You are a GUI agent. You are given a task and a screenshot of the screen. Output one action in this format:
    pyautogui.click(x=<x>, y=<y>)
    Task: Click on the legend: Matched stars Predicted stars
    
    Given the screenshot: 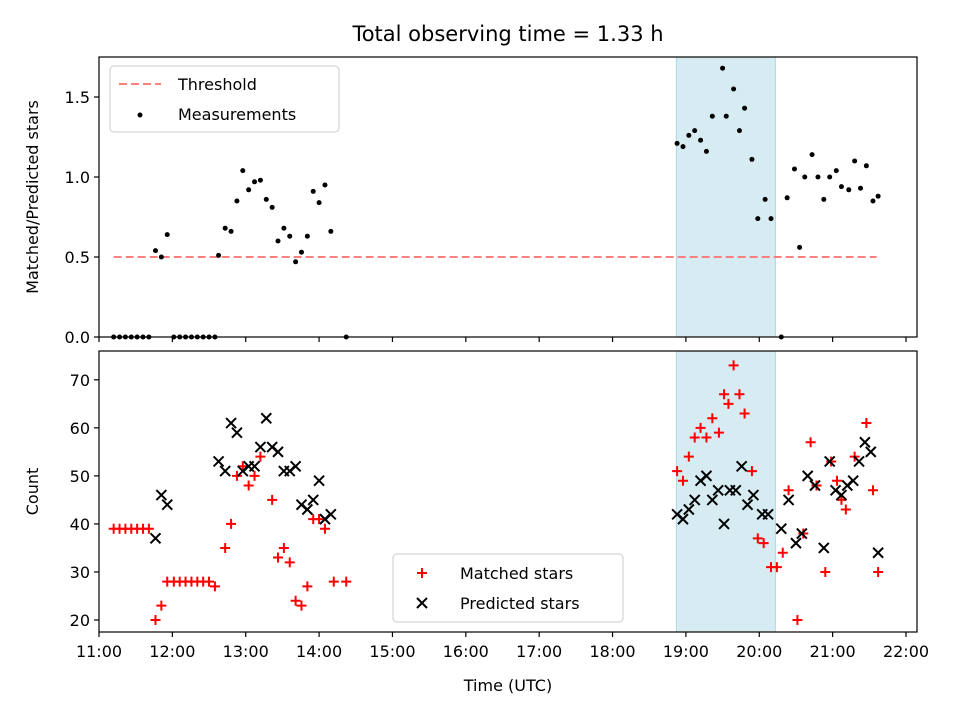 What is the action you would take?
    pyautogui.click(x=508, y=588)
    